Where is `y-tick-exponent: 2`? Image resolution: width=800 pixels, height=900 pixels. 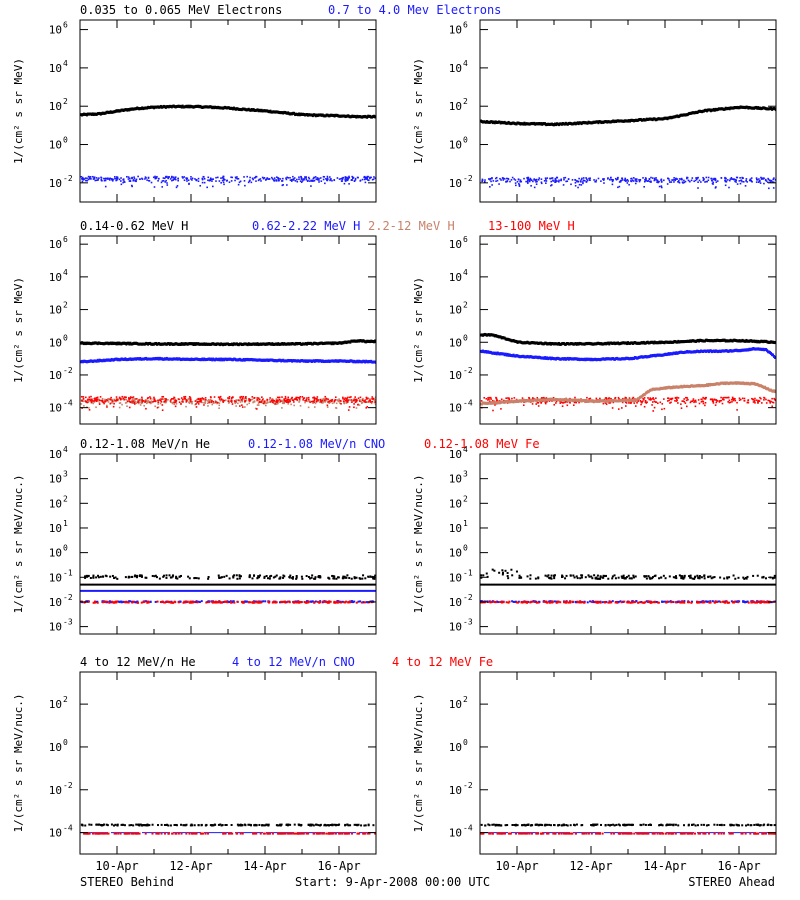
y-tick-exponent: 2 is located at coordinates (65, 305).